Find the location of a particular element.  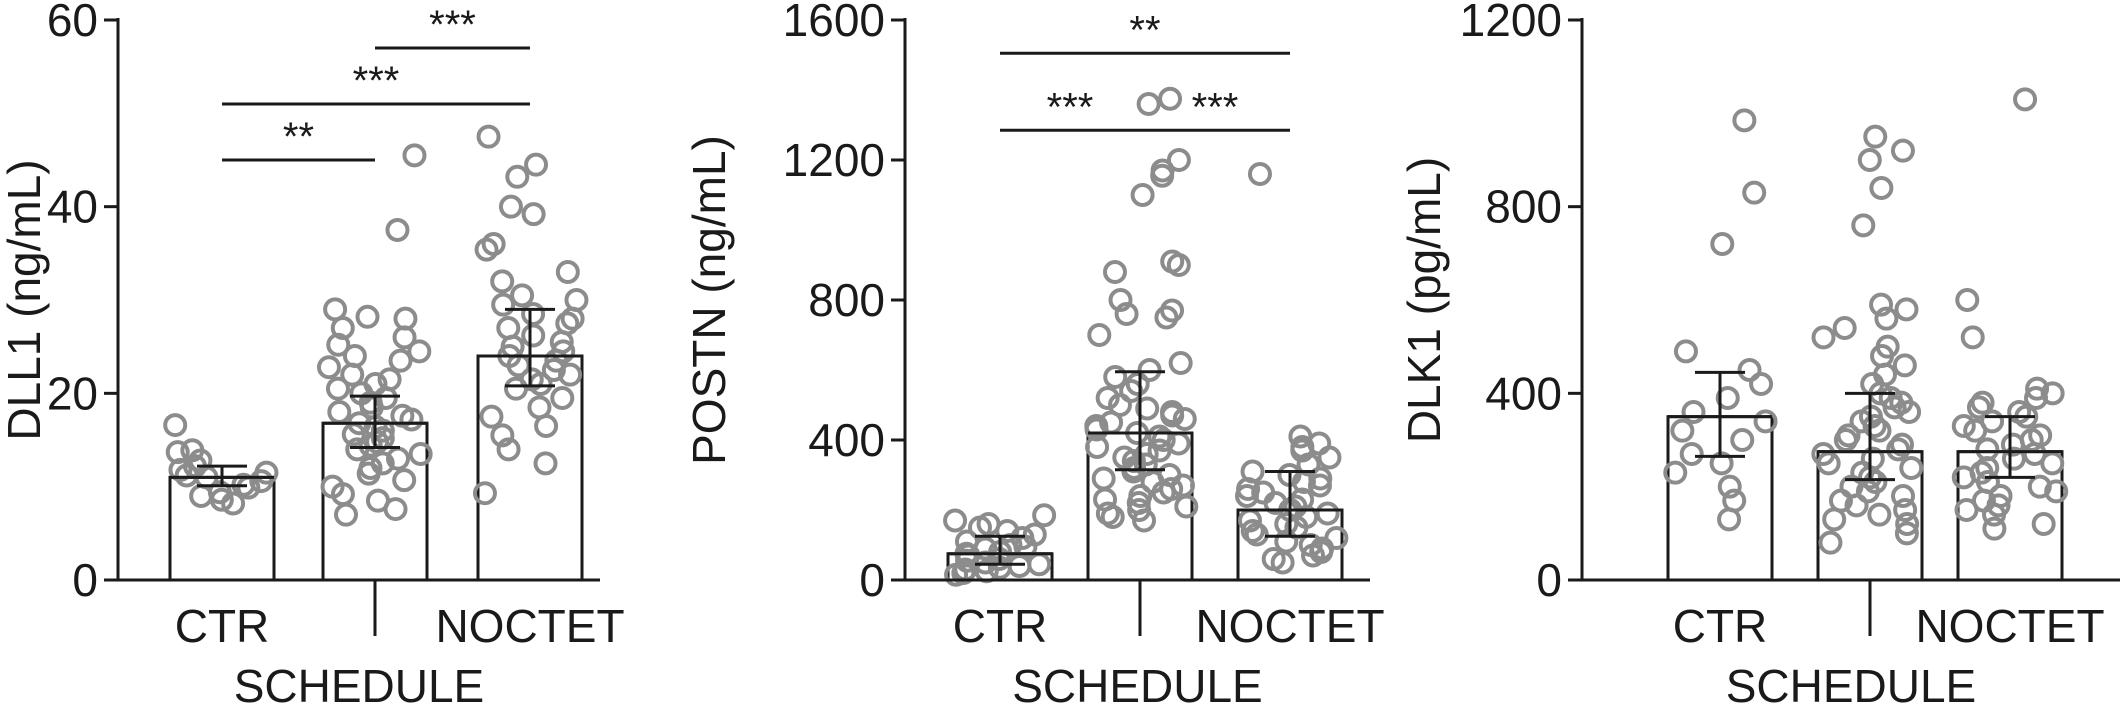

significance-label: ** is located at coordinates (1144, 30).